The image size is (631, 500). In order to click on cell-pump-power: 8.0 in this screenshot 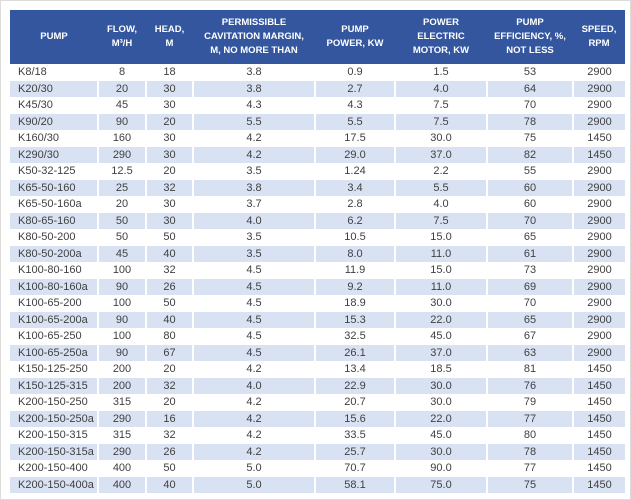, I will do `click(354, 253)`.